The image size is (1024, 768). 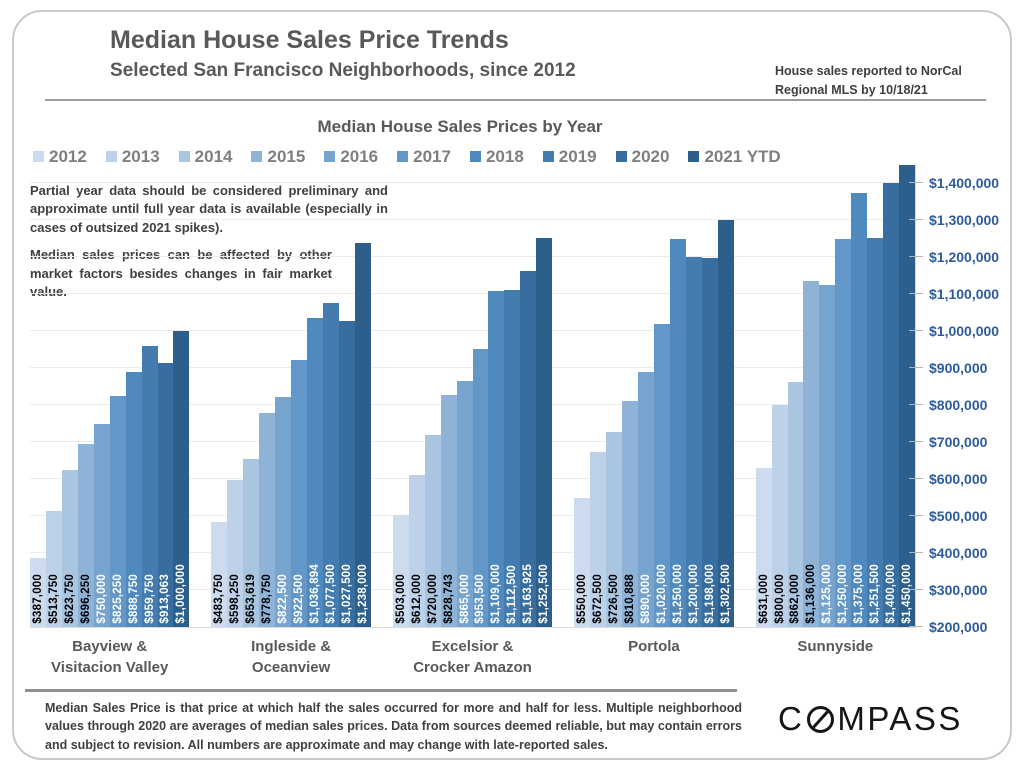 I want to click on bar-value-label: $1,238,000, so click(x=362, y=594).